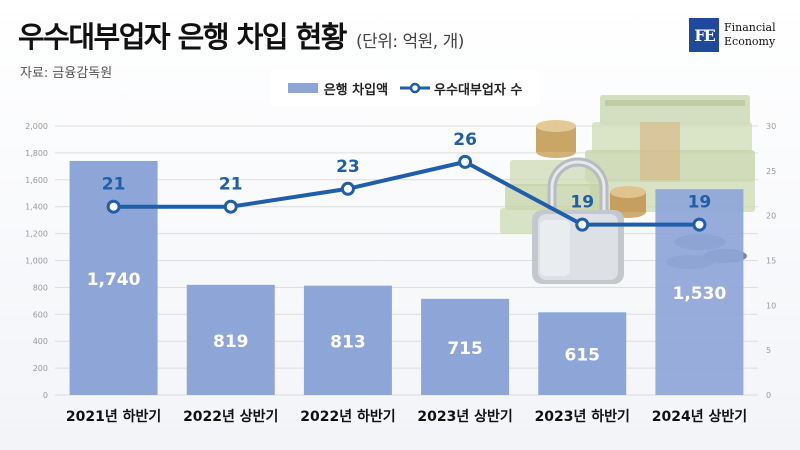 The height and width of the screenshot is (450, 800). What do you see at coordinates (348, 167) in the screenshot?
I see `line-value-label: 23` at bounding box center [348, 167].